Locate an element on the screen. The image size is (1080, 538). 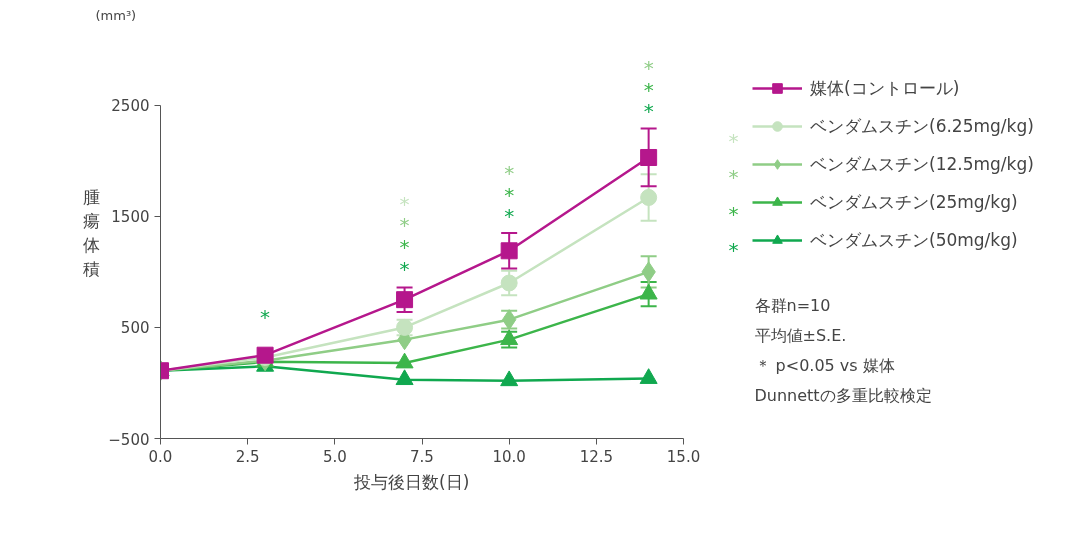
y-tick-label: 2500 is located at coordinates (130, 106).